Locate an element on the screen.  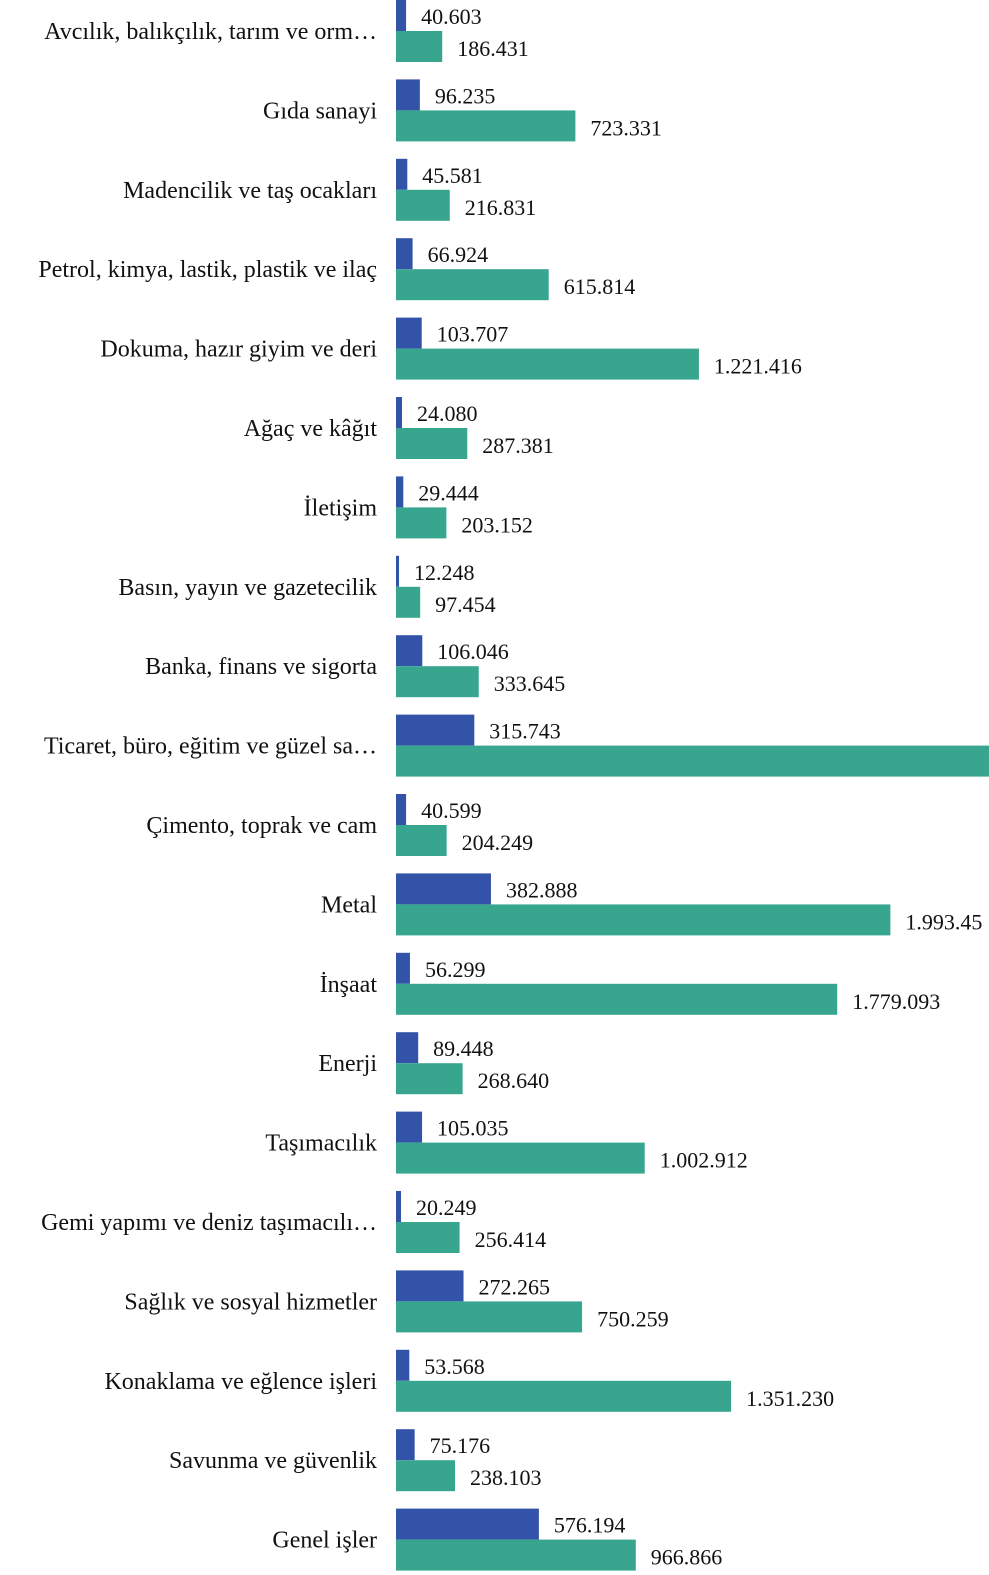
category-label: Banka, finans ve sigorta is located at coordinates (261, 667).